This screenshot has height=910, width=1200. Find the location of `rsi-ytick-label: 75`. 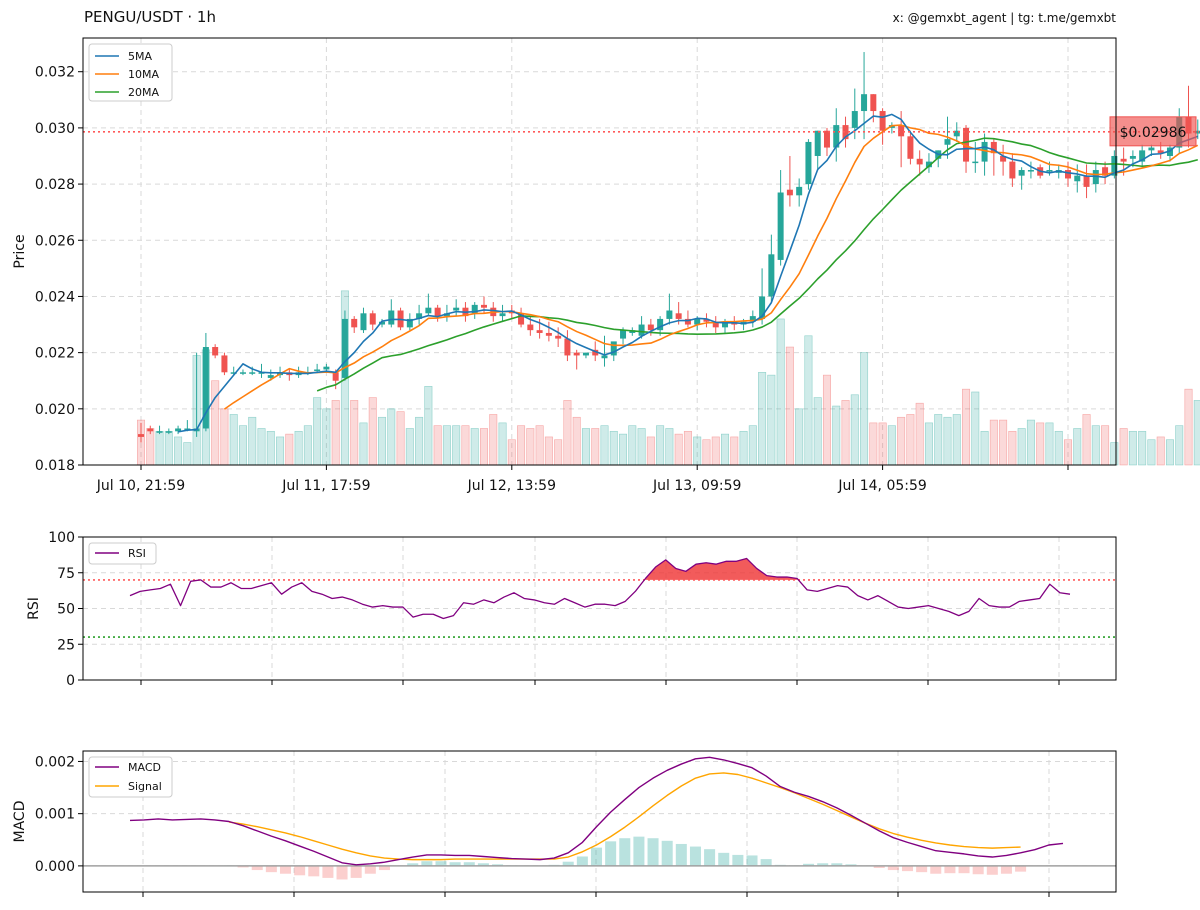

rsi-ytick-label: 75 is located at coordinates (66, 574).